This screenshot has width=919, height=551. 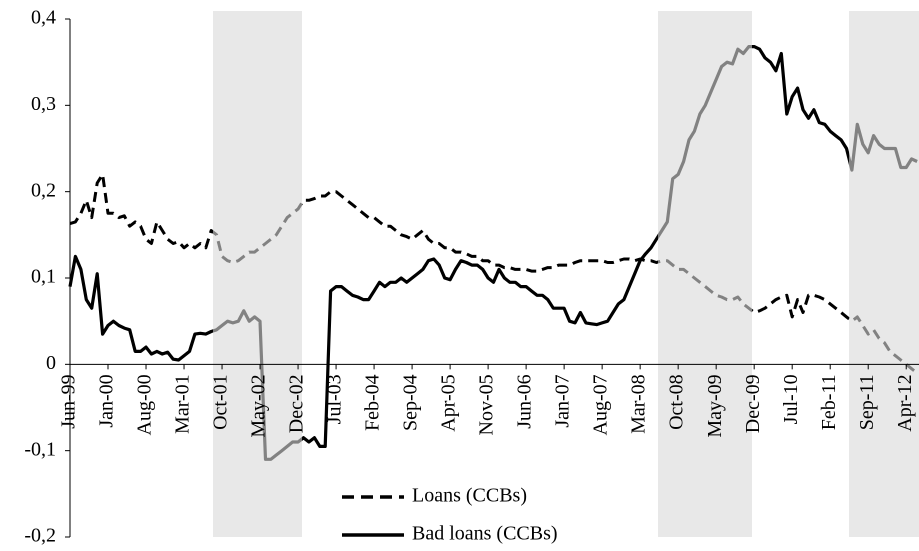 What do you see at coordinates (525, 401) in the screenshot?
I see `x-tick-label: Jun-06` at bounding box center [525, 401].